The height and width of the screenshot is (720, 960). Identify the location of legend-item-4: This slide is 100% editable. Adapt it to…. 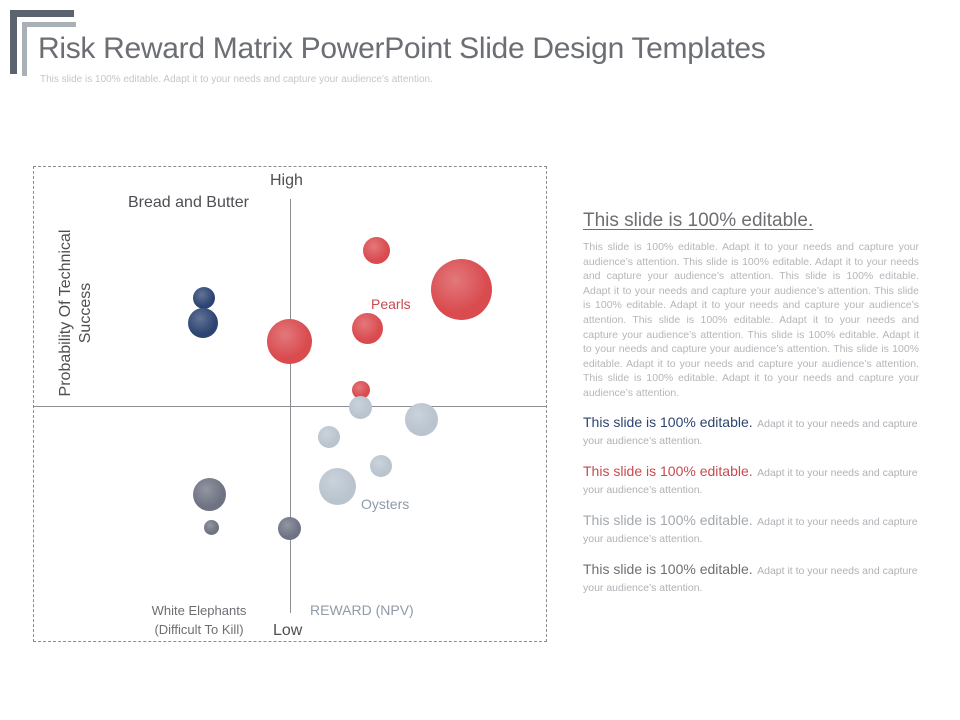
(751, 578).